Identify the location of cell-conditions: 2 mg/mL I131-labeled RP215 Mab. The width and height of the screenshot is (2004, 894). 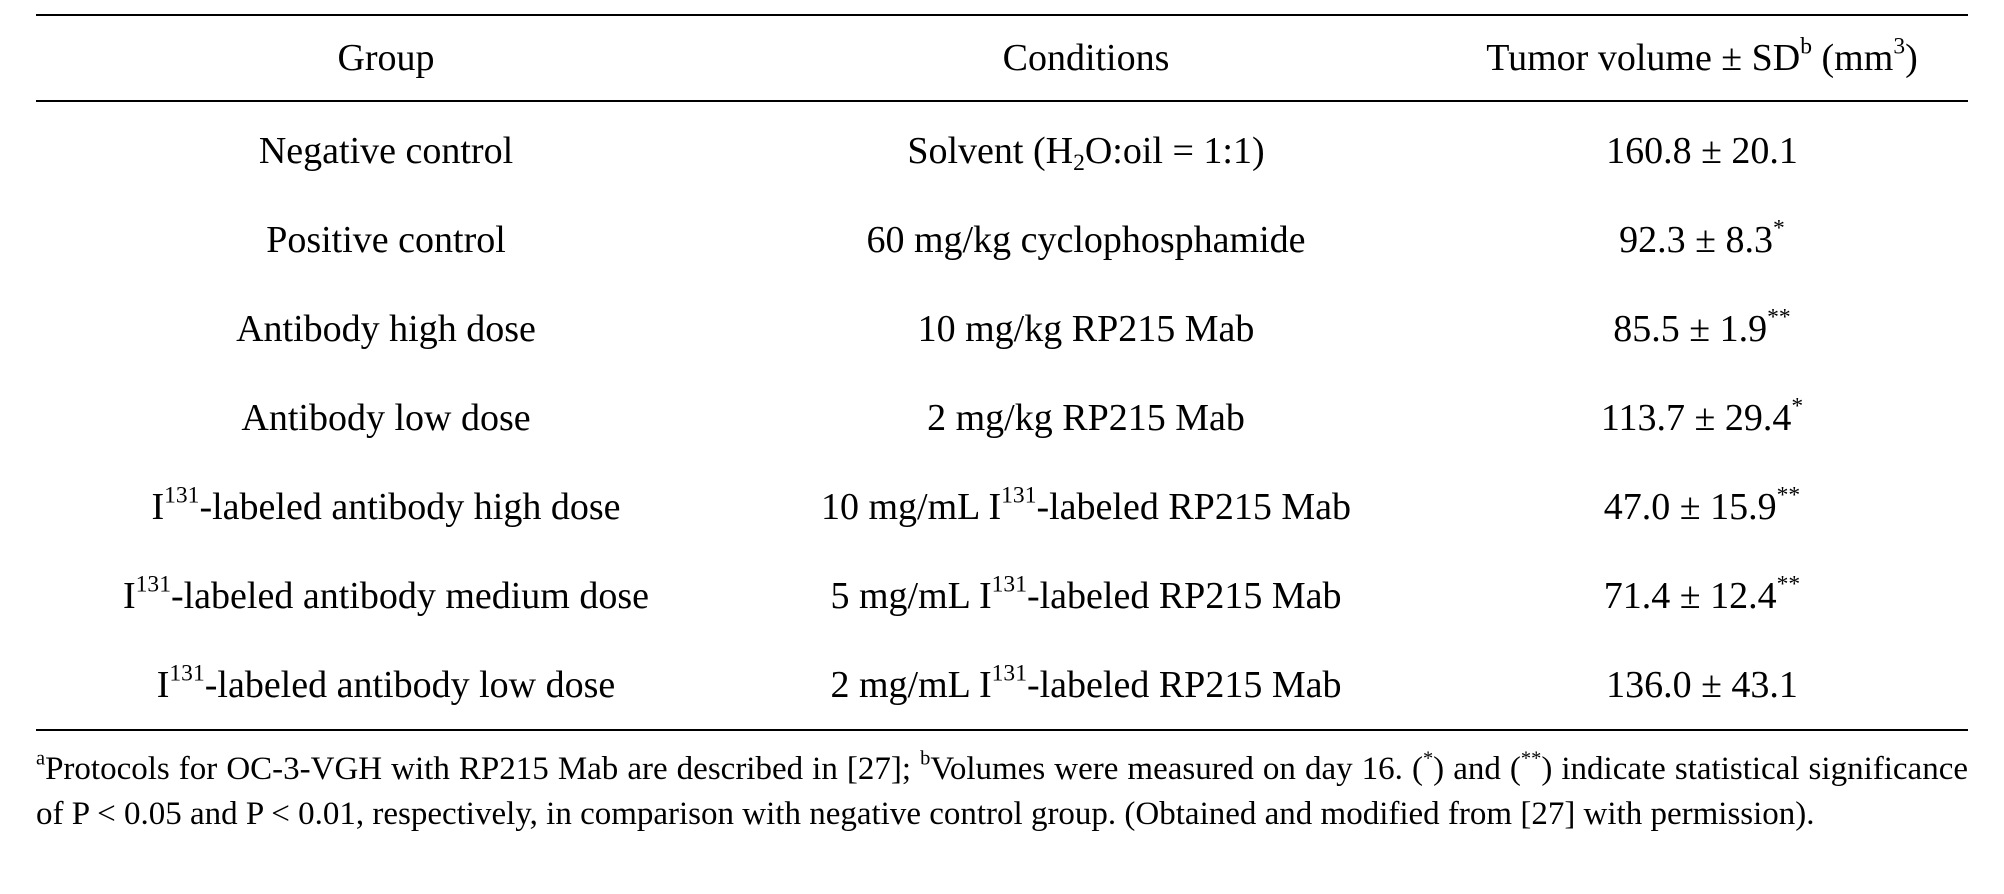
(1086, 684).